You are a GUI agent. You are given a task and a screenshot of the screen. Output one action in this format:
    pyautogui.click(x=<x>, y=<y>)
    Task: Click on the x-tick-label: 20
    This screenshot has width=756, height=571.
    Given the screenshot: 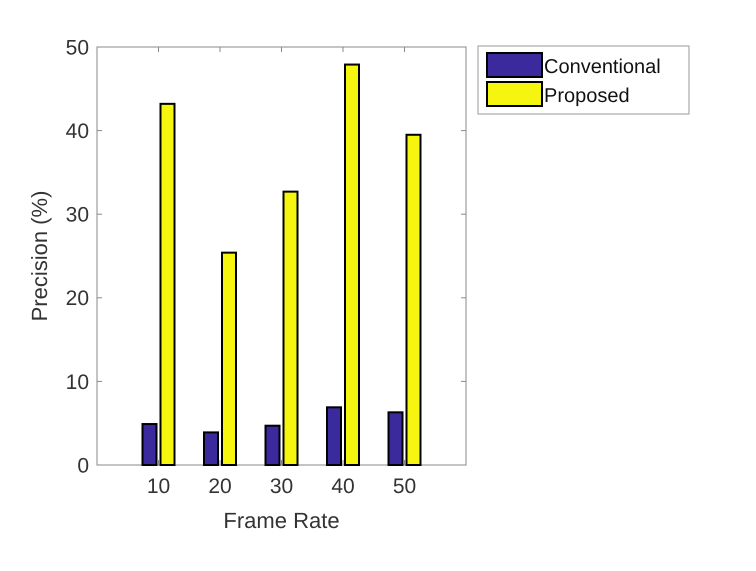 What is the action you would take?
    pyautogui.click(x=220, y=486)
    